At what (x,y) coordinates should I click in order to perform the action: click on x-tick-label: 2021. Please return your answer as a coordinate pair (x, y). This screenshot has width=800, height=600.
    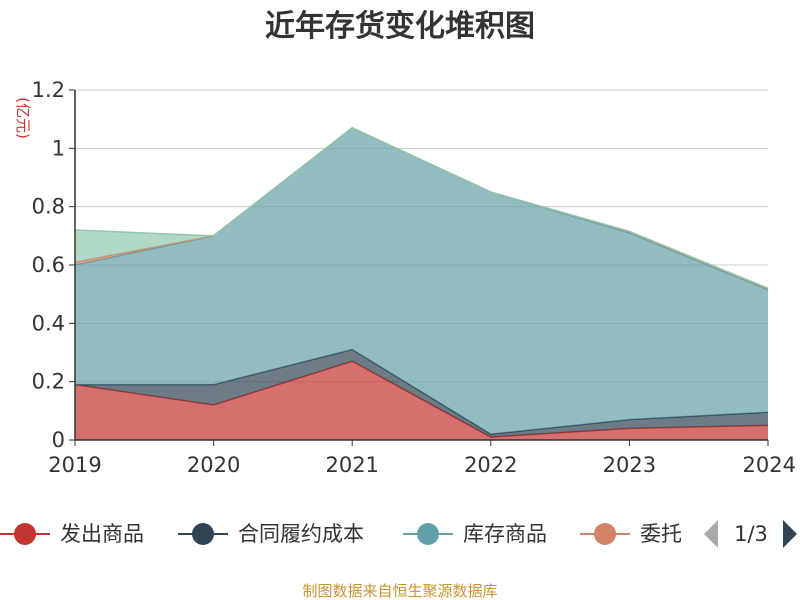
    Looking at the image, I should click on (351, 465).